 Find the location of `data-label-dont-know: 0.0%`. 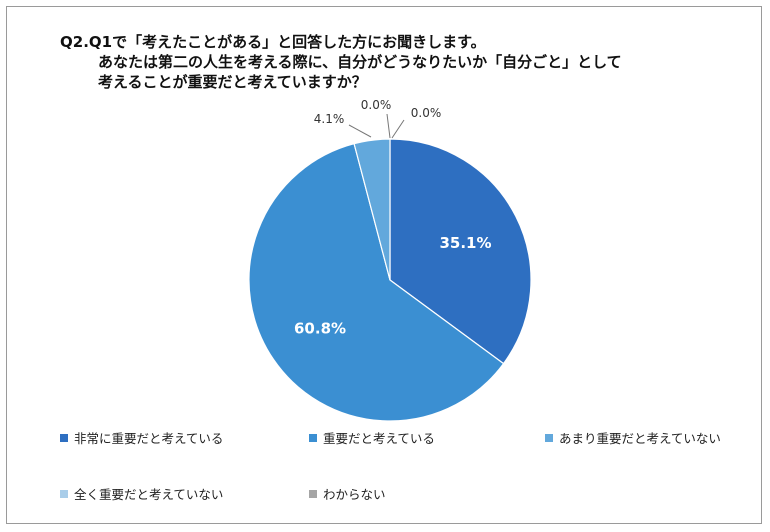

data-label-dont-know: 0.0% is located at coordinates (426, 113).